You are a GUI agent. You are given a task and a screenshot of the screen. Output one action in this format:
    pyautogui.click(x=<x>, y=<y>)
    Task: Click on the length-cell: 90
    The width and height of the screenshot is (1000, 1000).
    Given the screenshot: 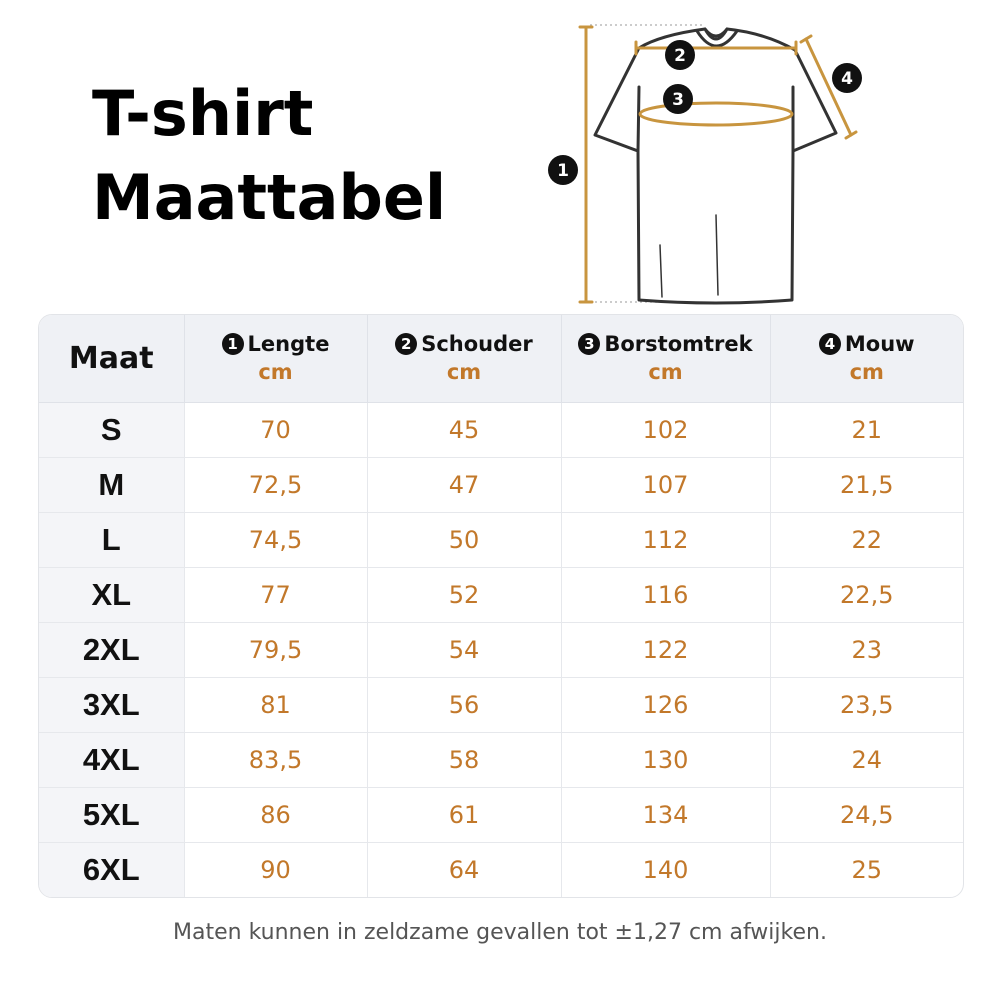 What is the action you would take?
    pyautogui.click(x=276, y=869)
    